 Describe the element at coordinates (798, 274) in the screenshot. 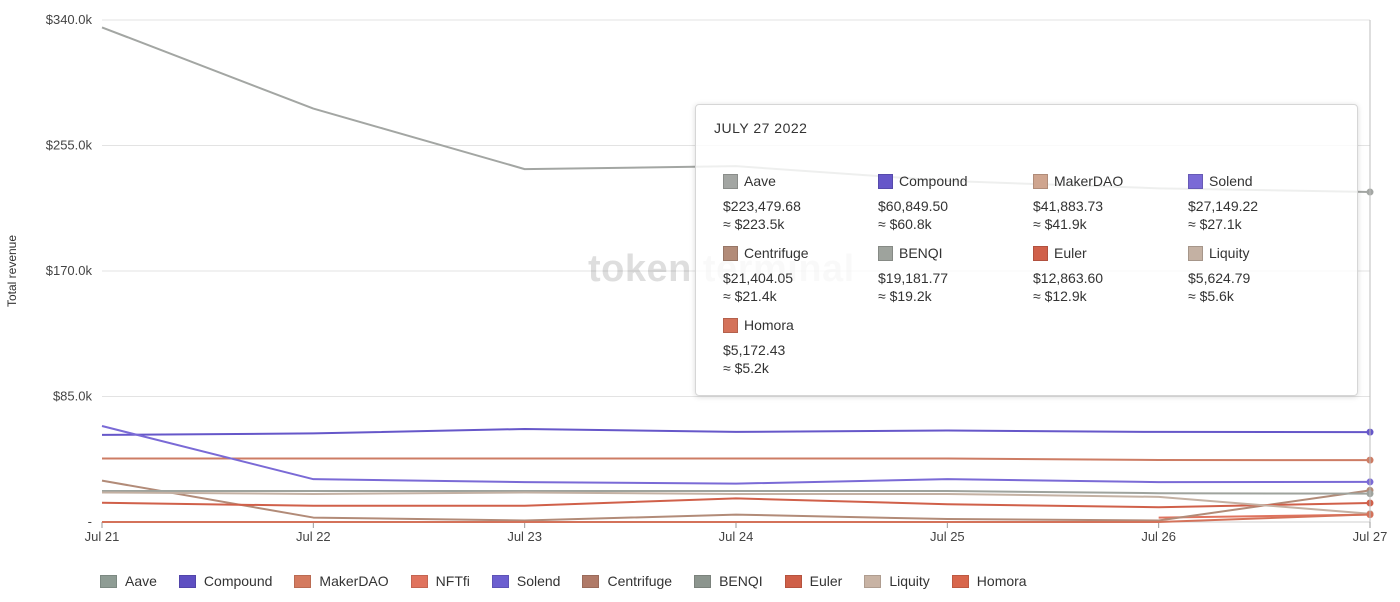

I see `tooltip-entry: Centrifuge $21,404.05 ≈ $21.4k` at that location.